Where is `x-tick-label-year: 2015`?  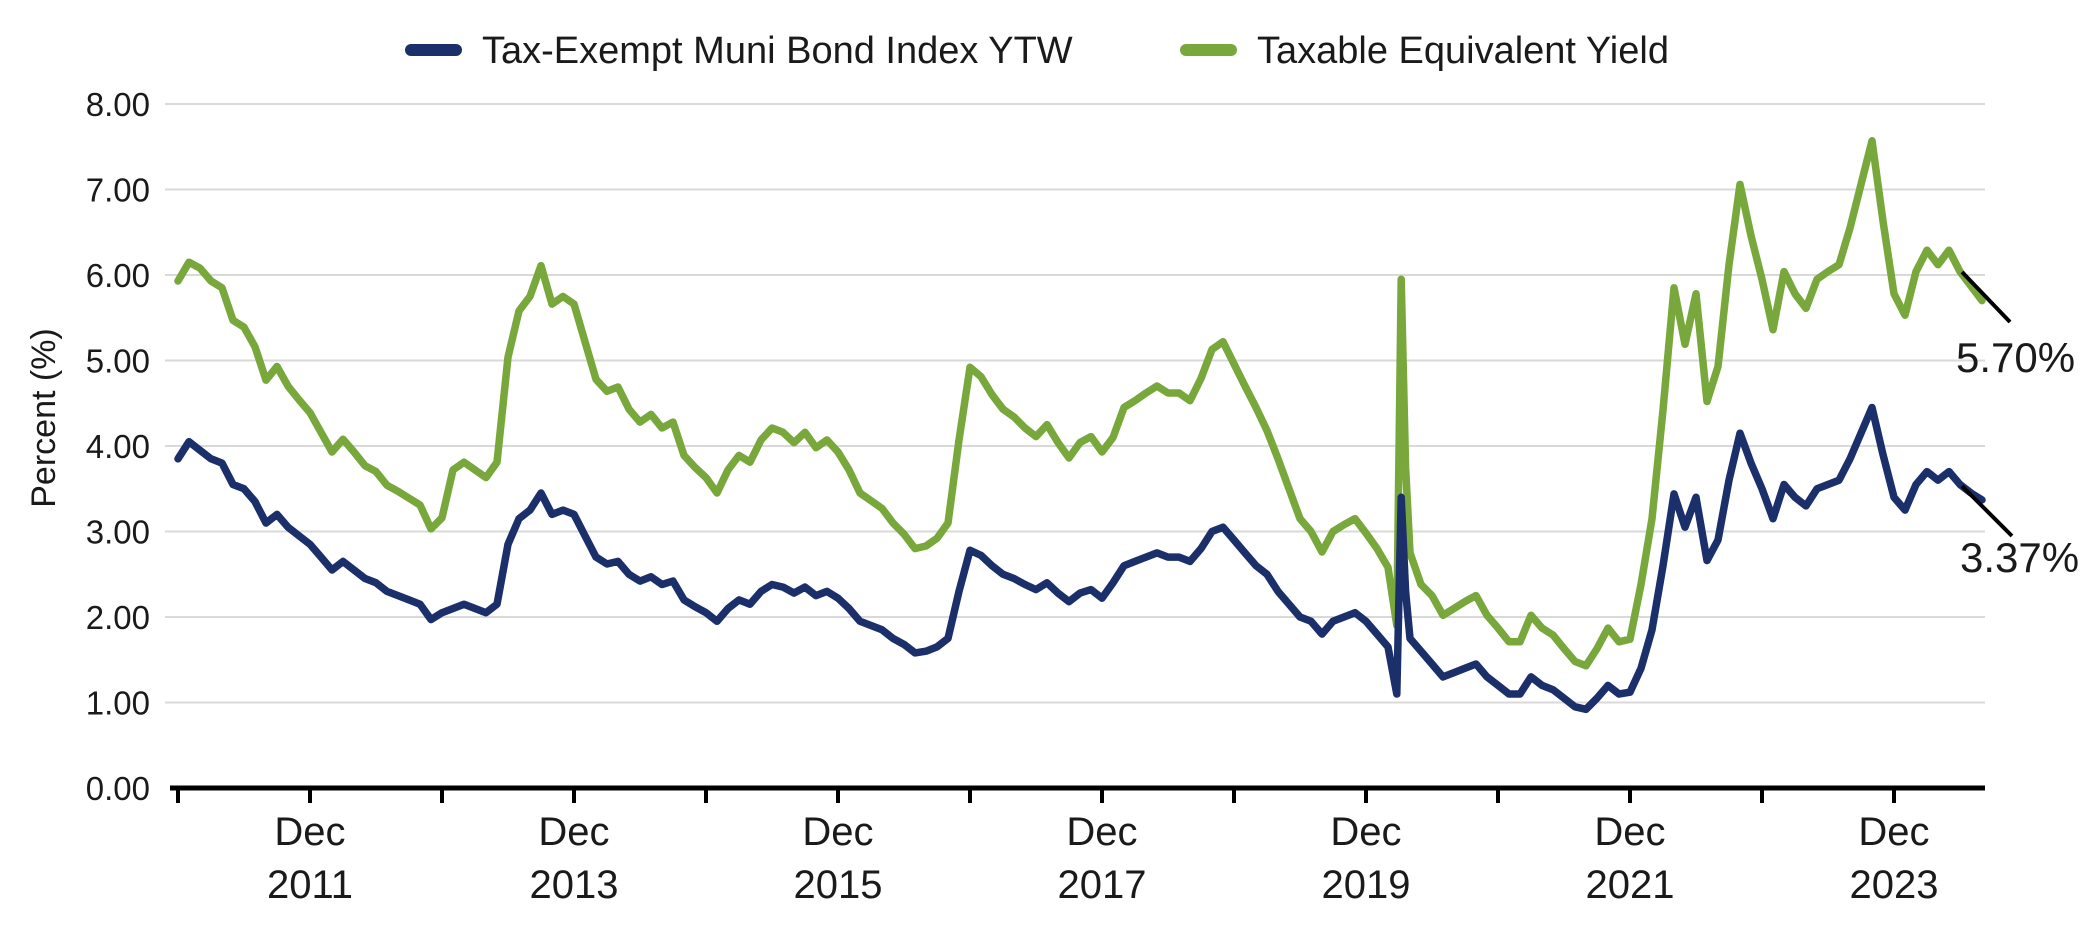
x-tick-label-year: 2015 is located at coordinates (838, 885).